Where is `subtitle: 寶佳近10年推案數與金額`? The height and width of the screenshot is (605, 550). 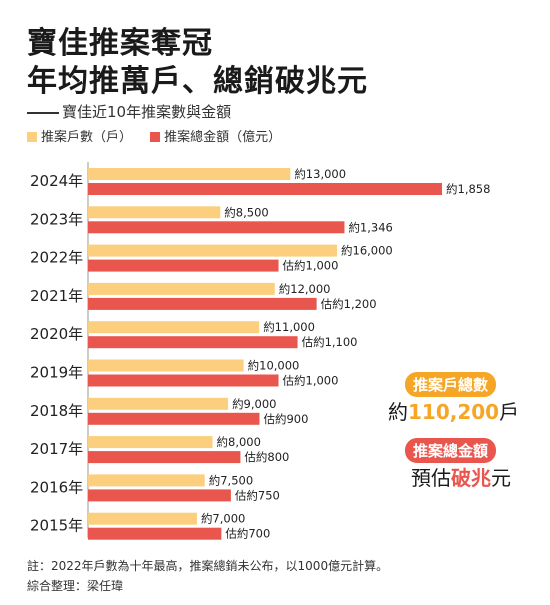
subtitle: 寶佳近10年推案數與金額 is located at coordinates (129, 111).